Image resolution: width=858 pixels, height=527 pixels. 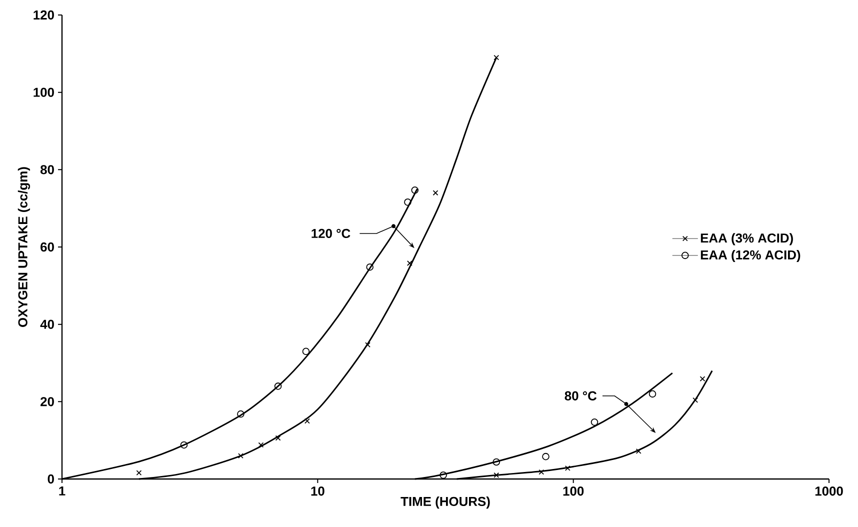 What do you see at coordinates (445, 502) in the screenshot?
I see `x-axis-title: TIME (HOURS)` at bounding box center [445, 502].